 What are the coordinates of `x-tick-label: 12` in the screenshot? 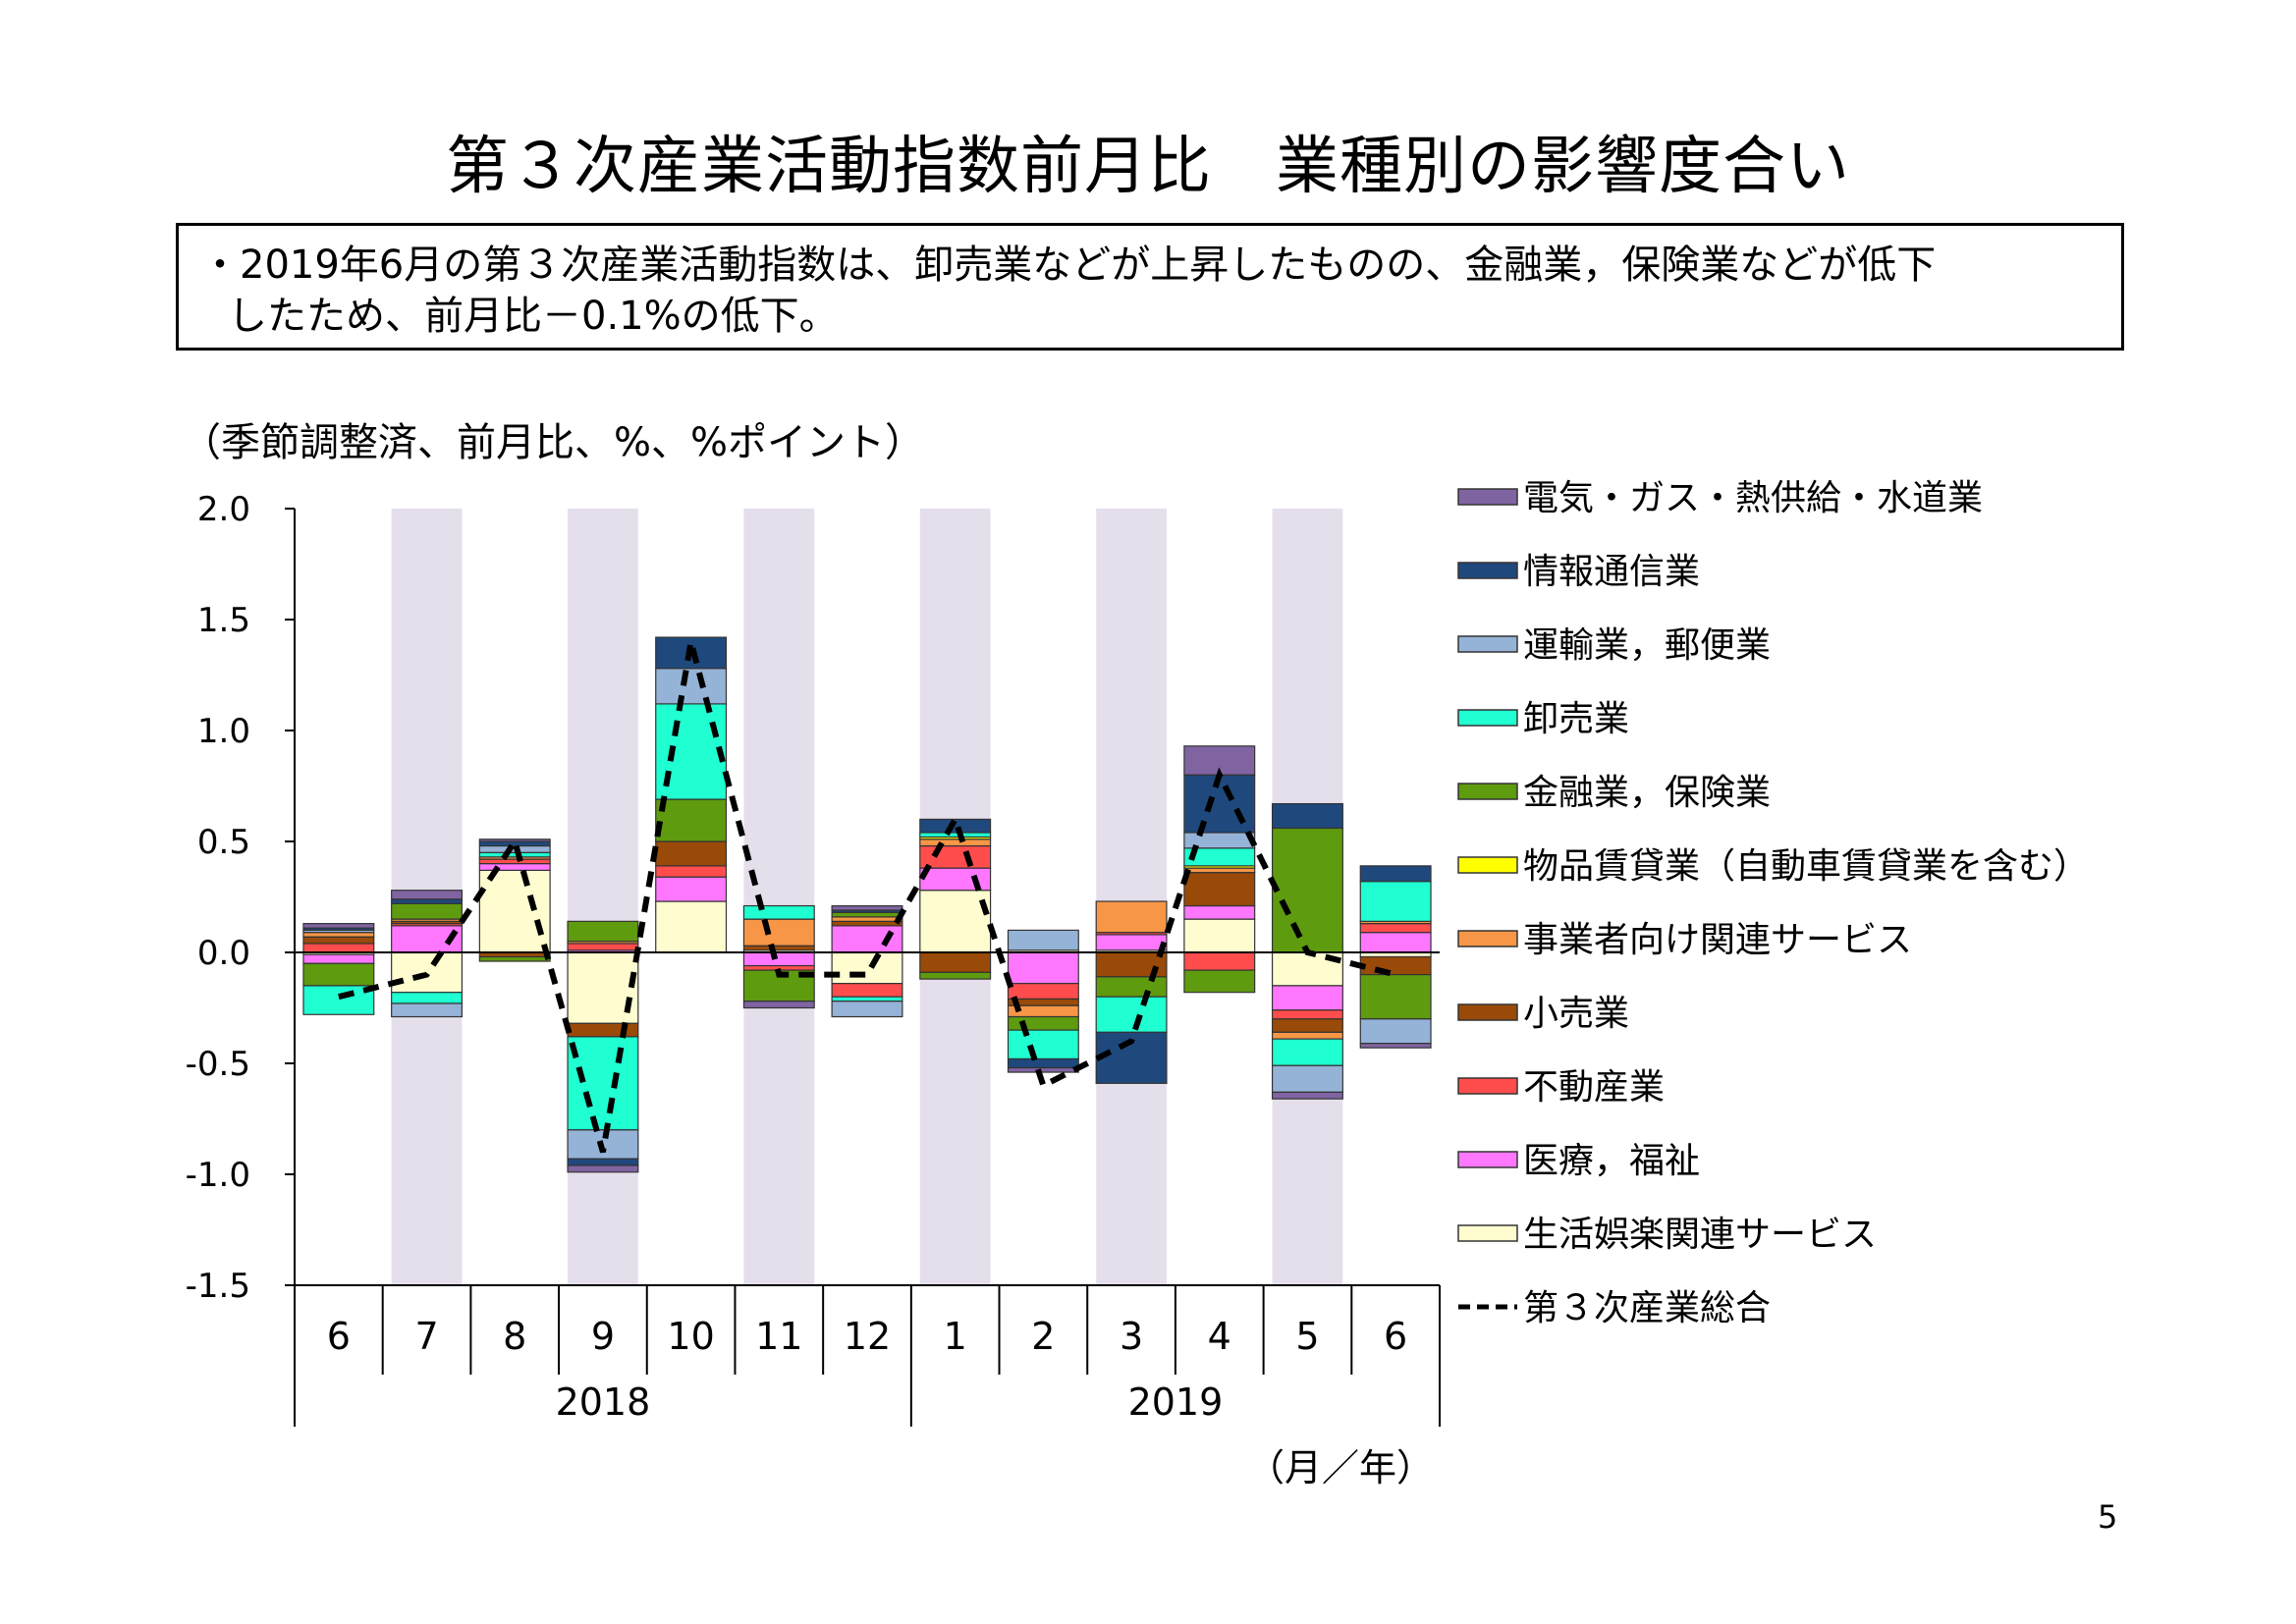 It's located at (867, 1336).